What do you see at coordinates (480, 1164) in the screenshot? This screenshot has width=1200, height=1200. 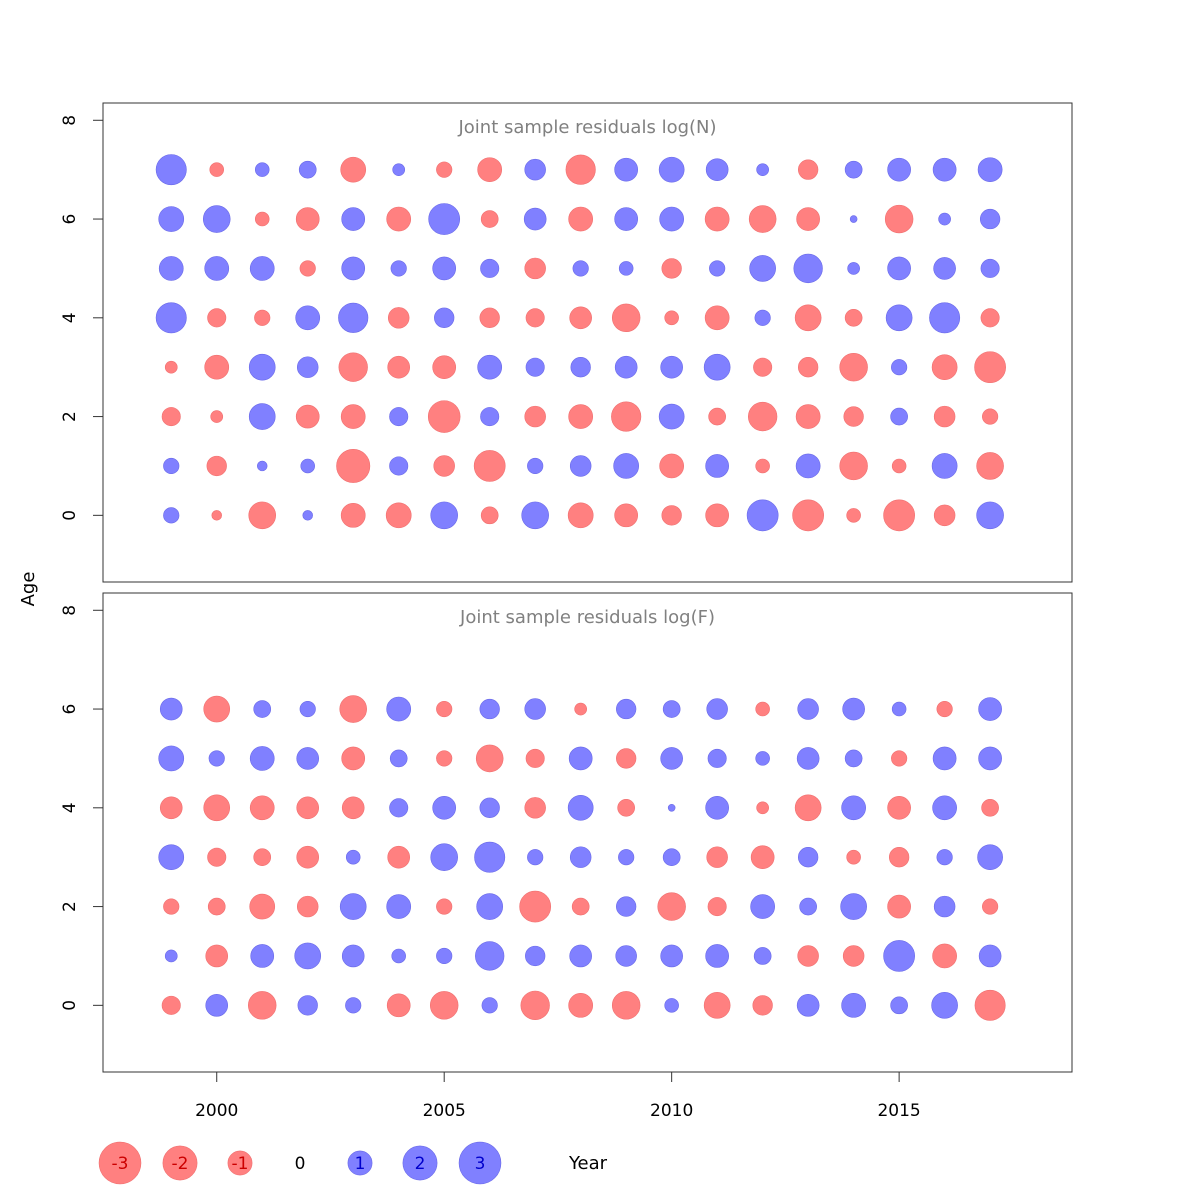 I see `legend-label: 3` at bounding box center [480, 1164].